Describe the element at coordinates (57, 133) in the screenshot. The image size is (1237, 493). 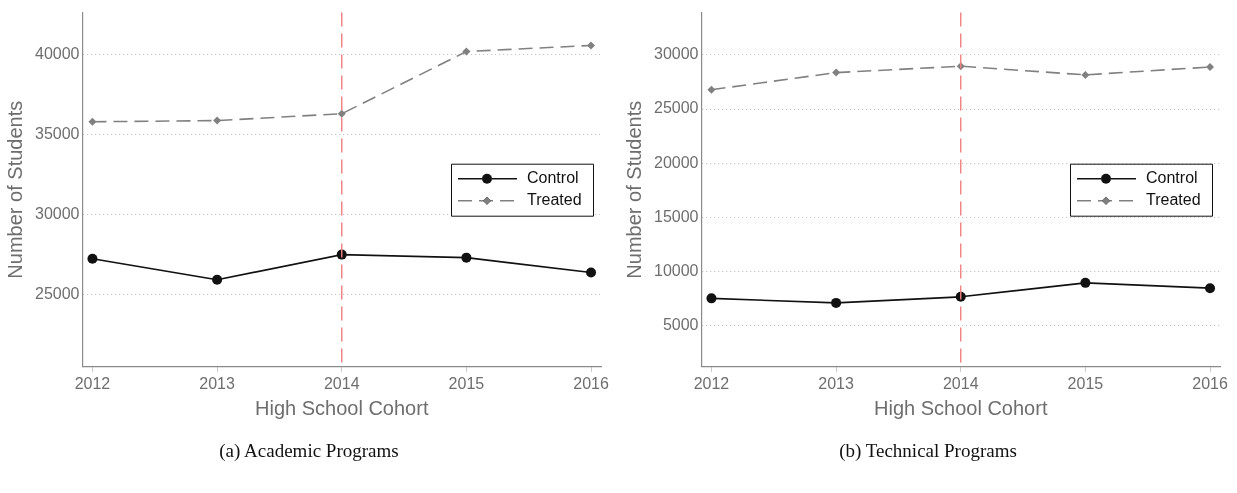
I see `y-tick-label: 35000` at that location.